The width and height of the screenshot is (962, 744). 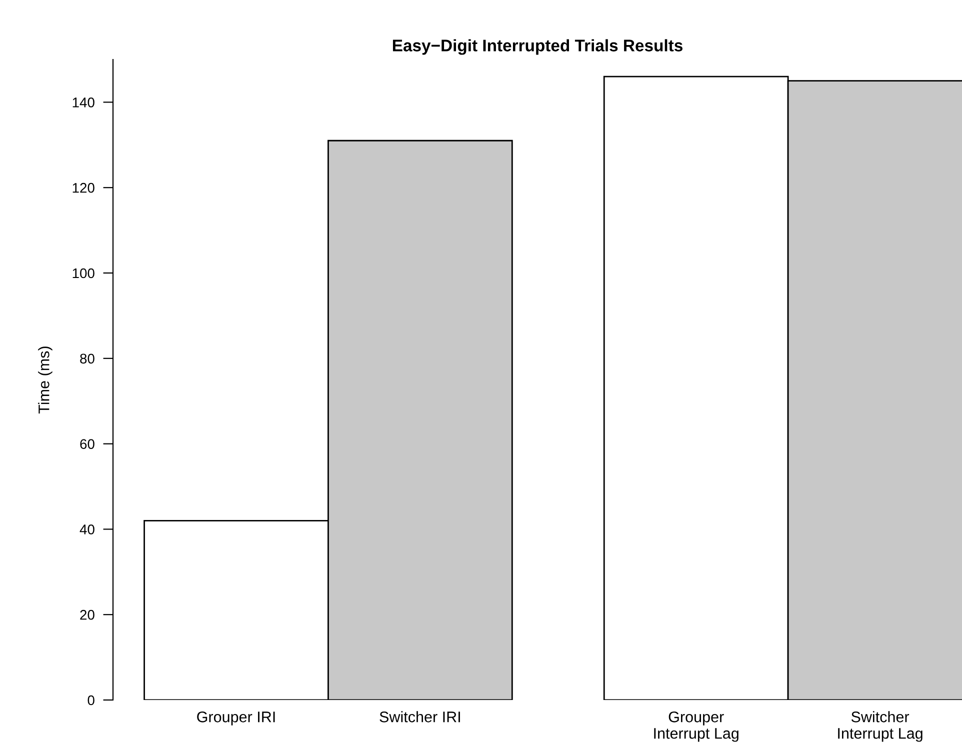 I want to click on y-tick-label: 100, so click(x=83, y=273).